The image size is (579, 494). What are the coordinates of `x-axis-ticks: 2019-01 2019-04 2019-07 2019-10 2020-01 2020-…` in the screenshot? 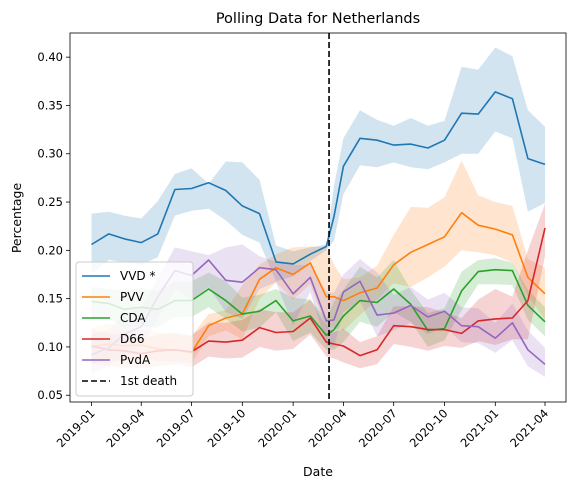 It's located at (302, 426).